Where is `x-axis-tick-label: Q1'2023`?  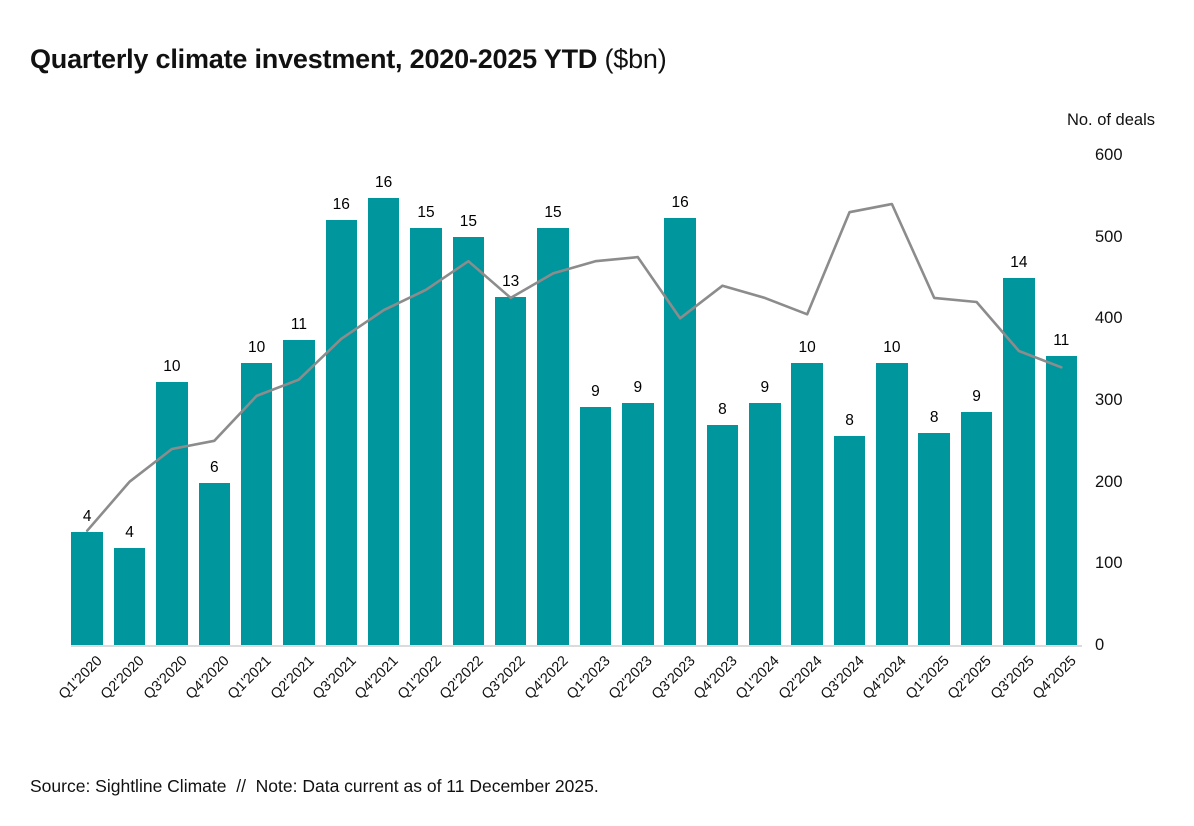
x-axis-tick-label: Q1'2023 is located at coordinates (588, 678).